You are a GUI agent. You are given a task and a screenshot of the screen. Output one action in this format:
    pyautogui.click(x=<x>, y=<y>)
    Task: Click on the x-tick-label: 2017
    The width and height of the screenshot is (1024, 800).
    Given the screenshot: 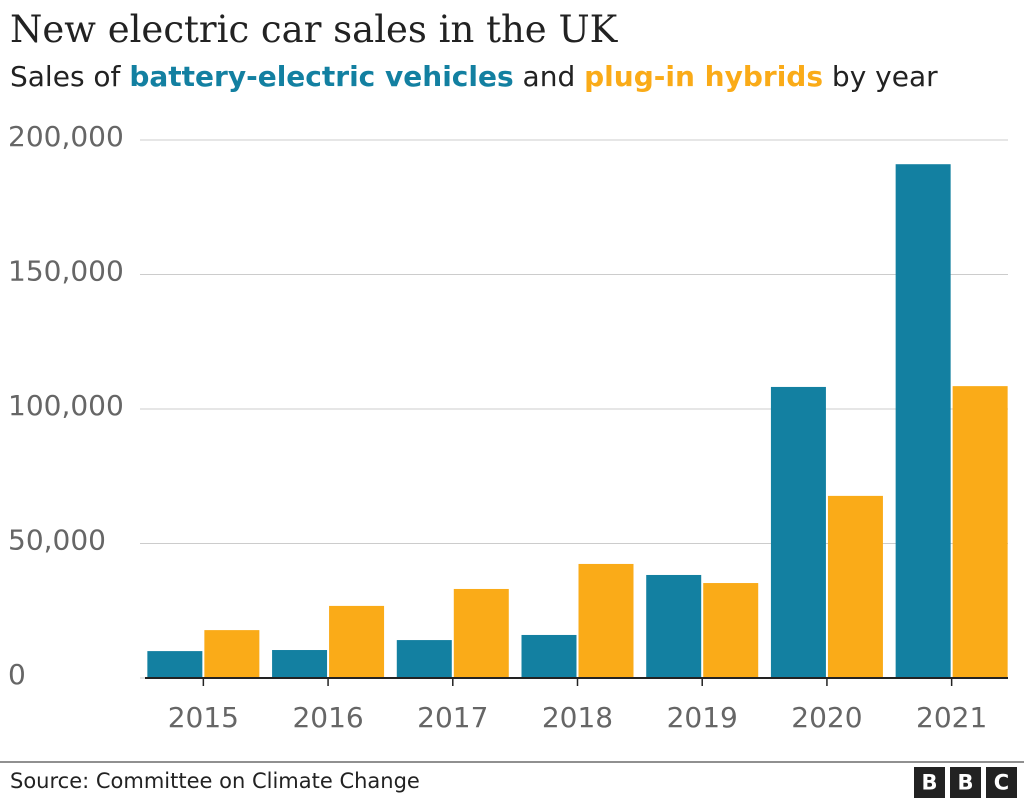 What is the action you would take?
    pyautogui.click(x=452, y=717)
    